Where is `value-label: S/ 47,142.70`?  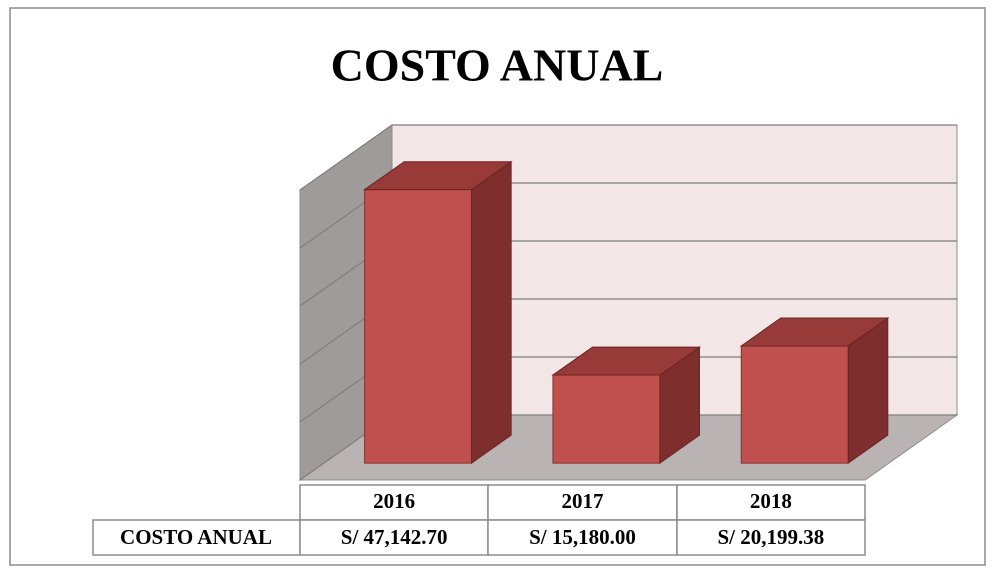 value-label: S/ 47,142.70 is located at coordinates (394, 537).